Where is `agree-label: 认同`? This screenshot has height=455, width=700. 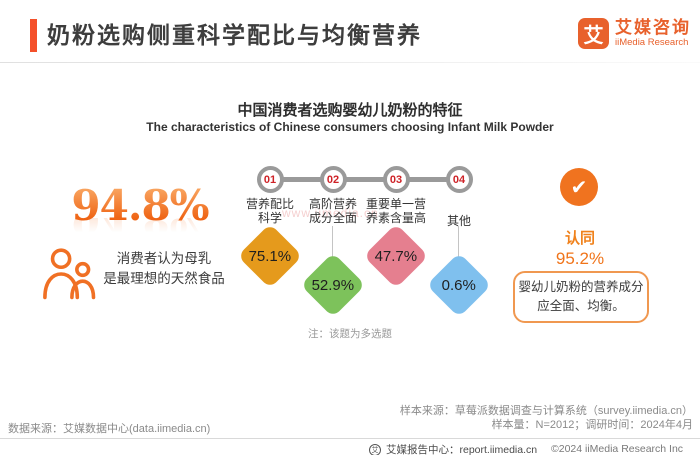 agree-label: 认同 is located at coordinates (579, 238).